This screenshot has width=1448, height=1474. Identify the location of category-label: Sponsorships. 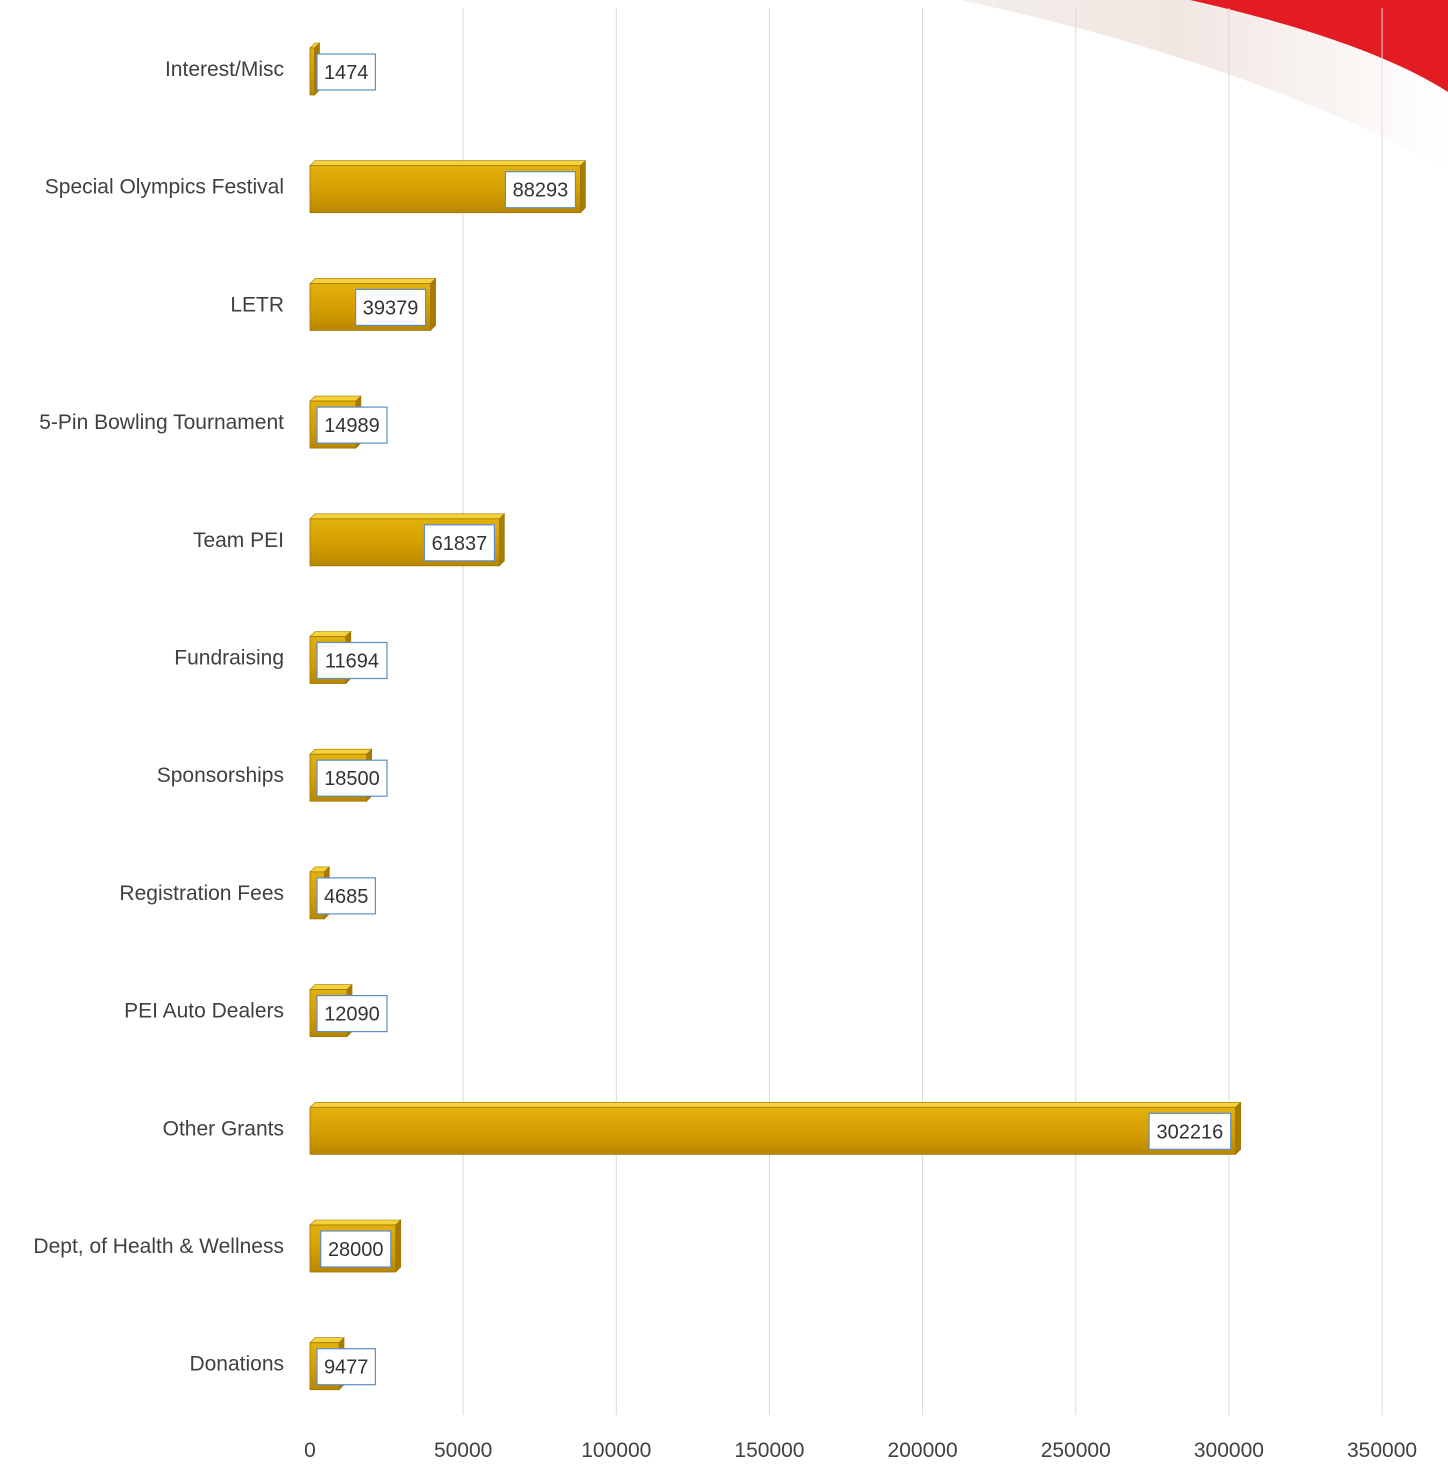
(220, 775).